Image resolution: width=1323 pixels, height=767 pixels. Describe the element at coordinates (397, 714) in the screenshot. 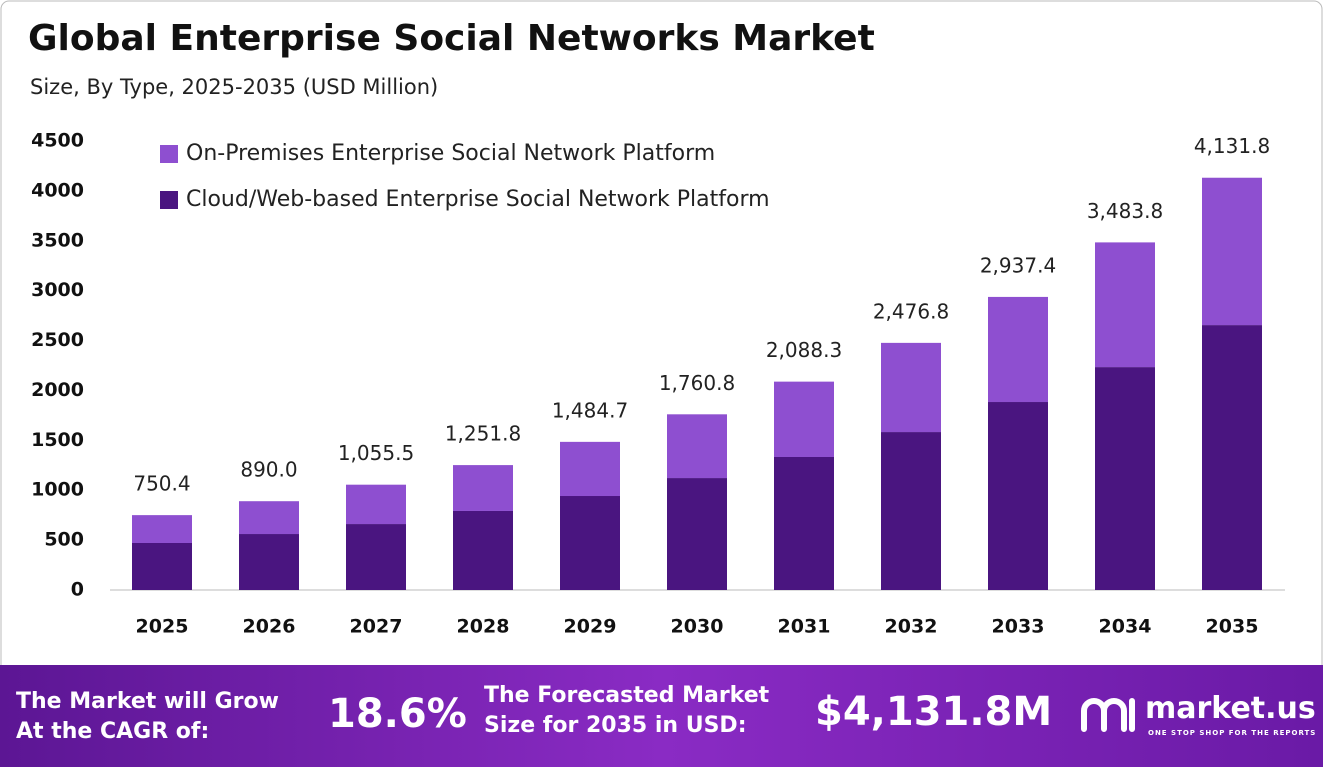

I see `cagr-value: 18.6%` at that location.